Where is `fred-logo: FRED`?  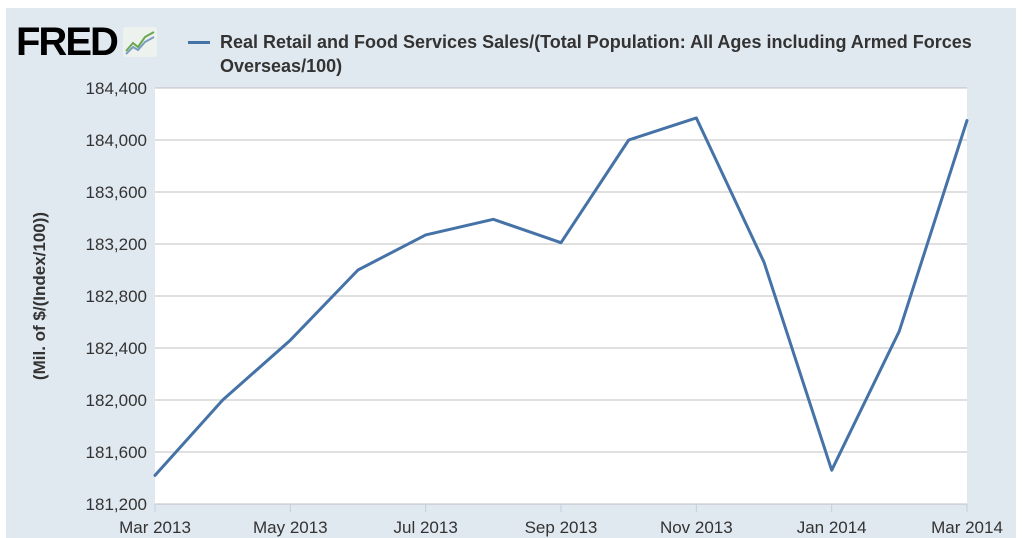 fred-logo: FRED is located at coordinates (86, 42).